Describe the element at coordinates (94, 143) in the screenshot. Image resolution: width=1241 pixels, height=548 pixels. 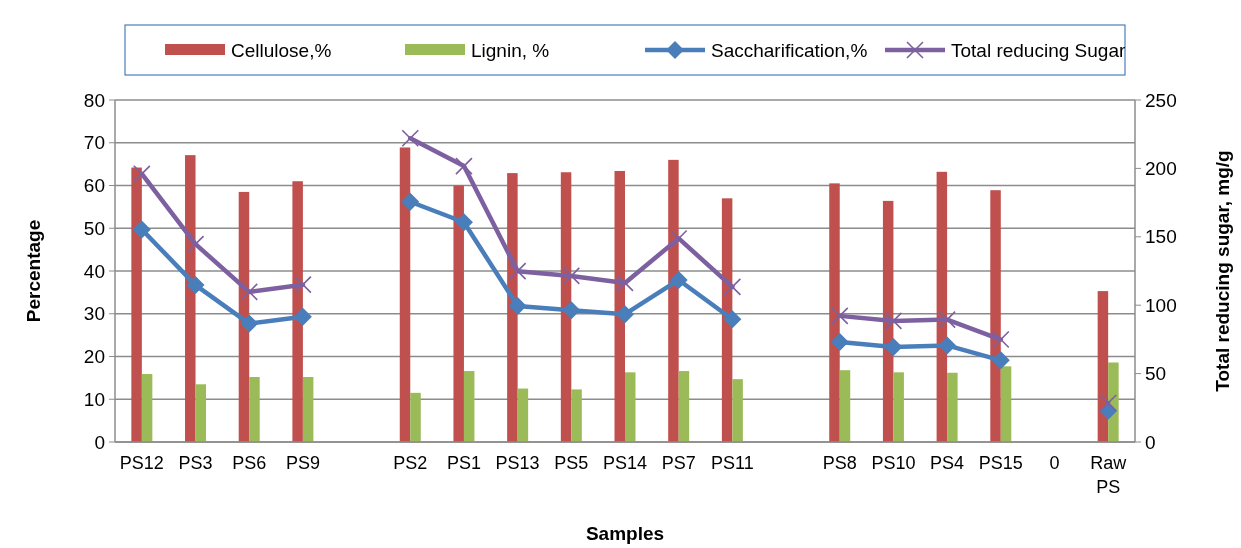
I see `y-tick-label: 70` at that location.